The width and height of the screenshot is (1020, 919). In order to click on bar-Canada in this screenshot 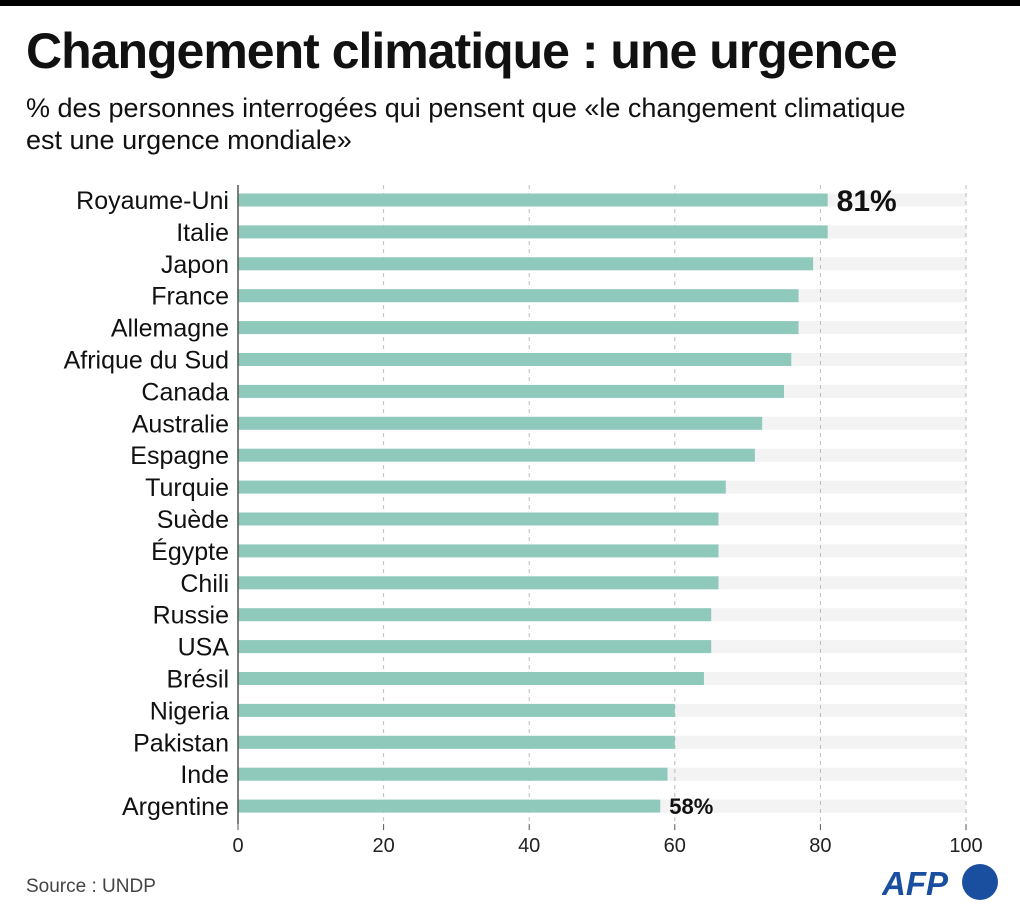, I will do `click(511, 391)`.